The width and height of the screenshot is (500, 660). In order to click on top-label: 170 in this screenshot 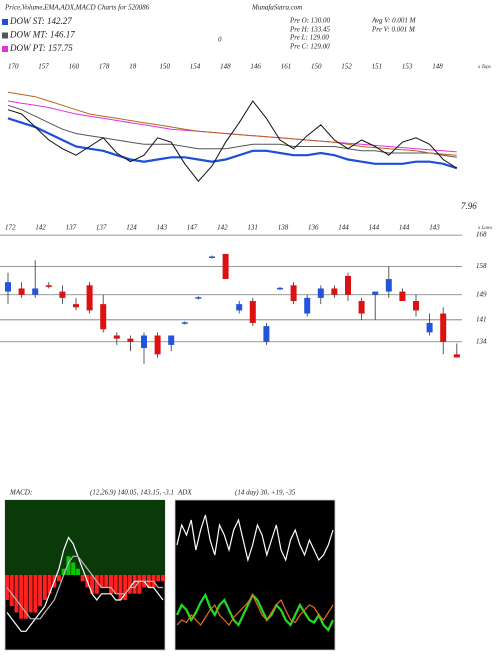, I will do `click(13, 67)`.